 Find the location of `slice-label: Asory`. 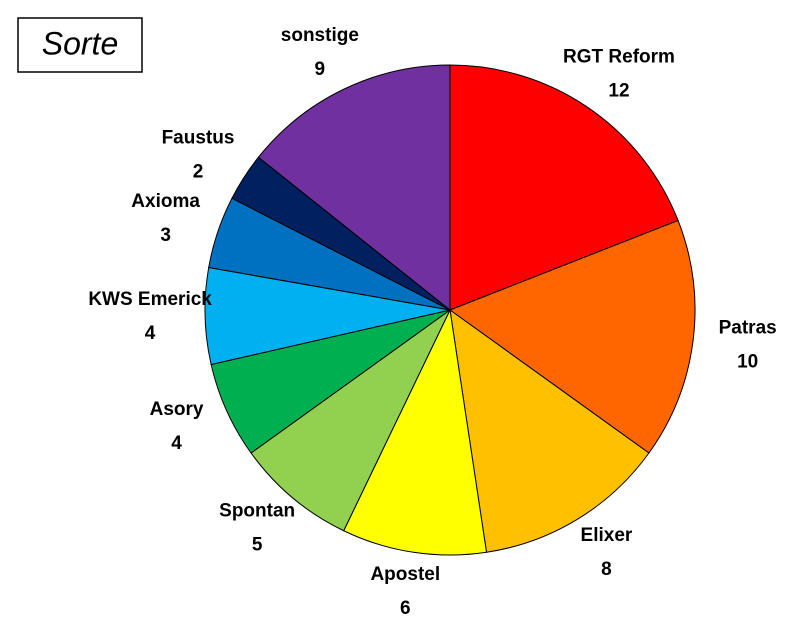

slice-label: Asory is located at coordinates (177, 409).